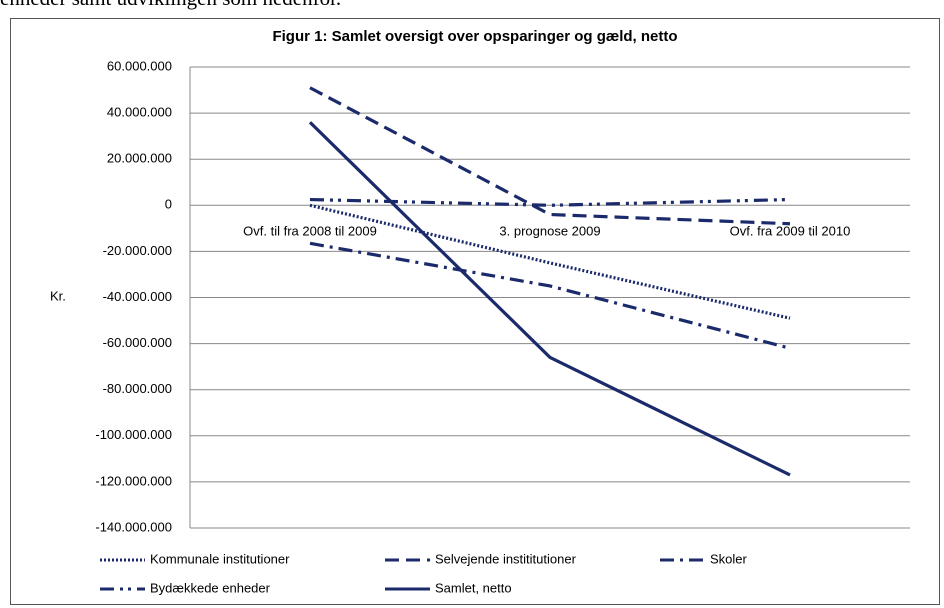  I want to click on y-tick-label: -80.000.000, so click(137, 388).